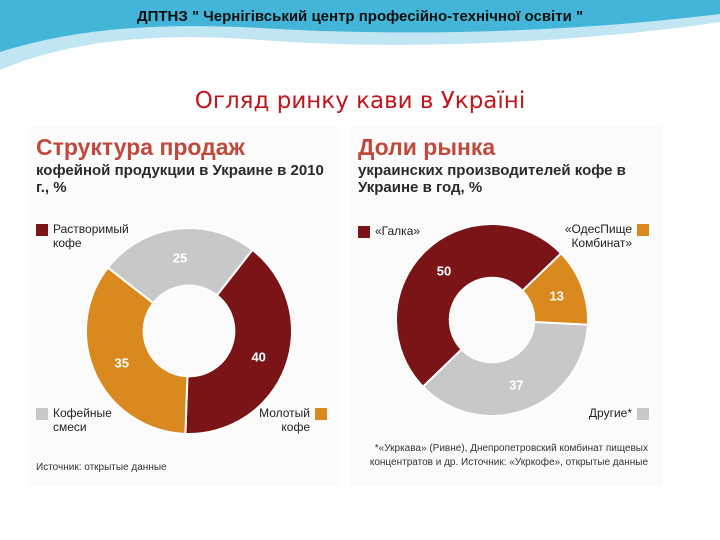  What do you see at coordinates (137, 350) in the screenshot?
I see `donut-slice-ground-coffee` at bounding box center [137, 350].